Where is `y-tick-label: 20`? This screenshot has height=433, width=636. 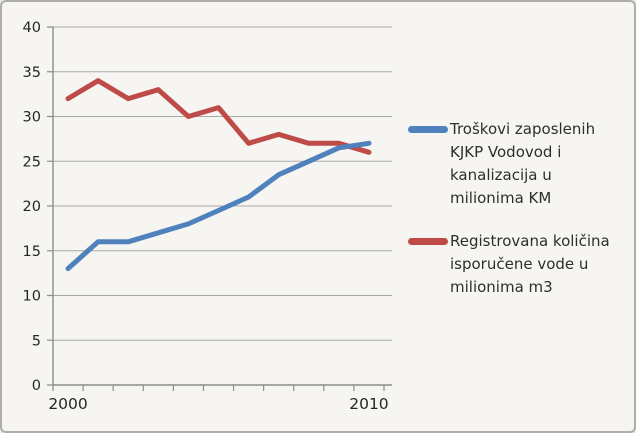 y-tick-label: 20 is located at coordinates (32, 207).